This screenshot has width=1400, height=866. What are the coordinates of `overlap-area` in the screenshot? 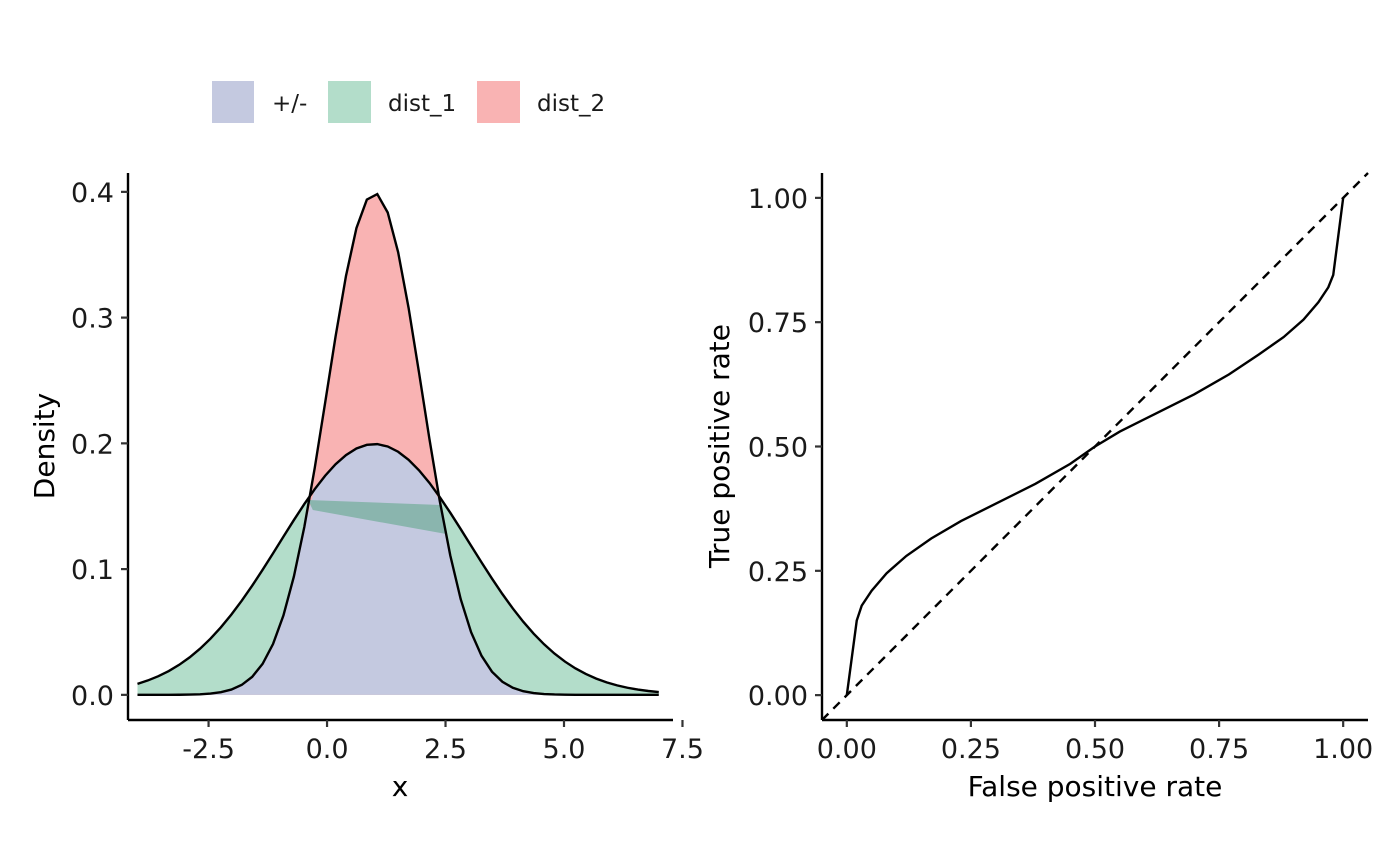 It's located at (398, 569).